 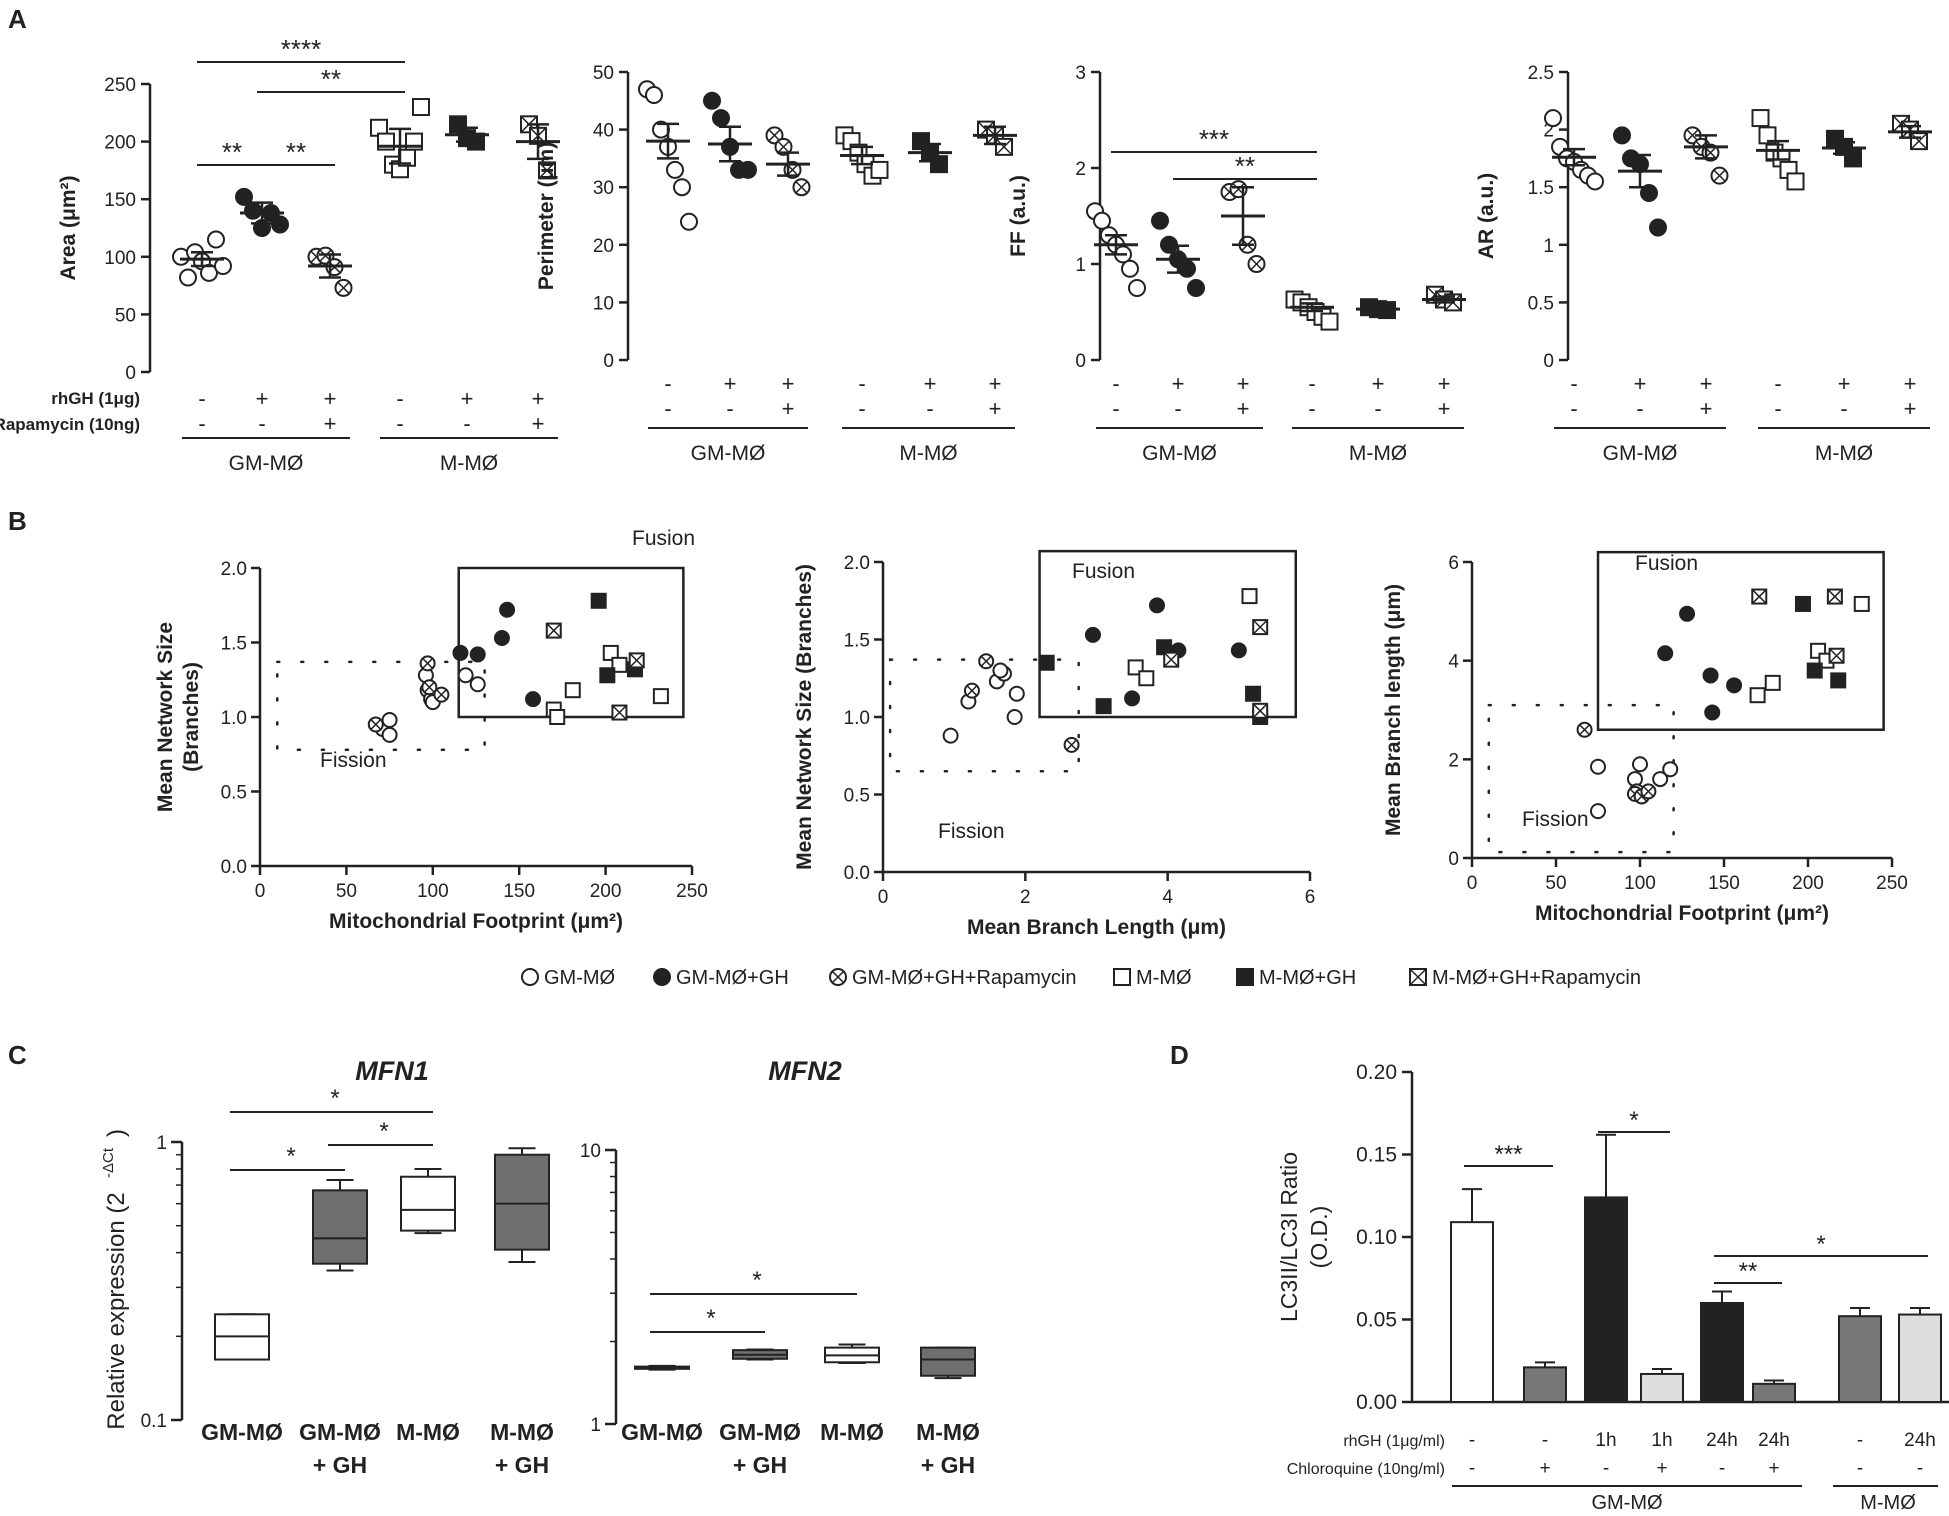 What do you see at coordinates (1724, 883) in the screenshot?
I see `chart-b3-x-tick-label: 150` at bounding box center [1724, 883].